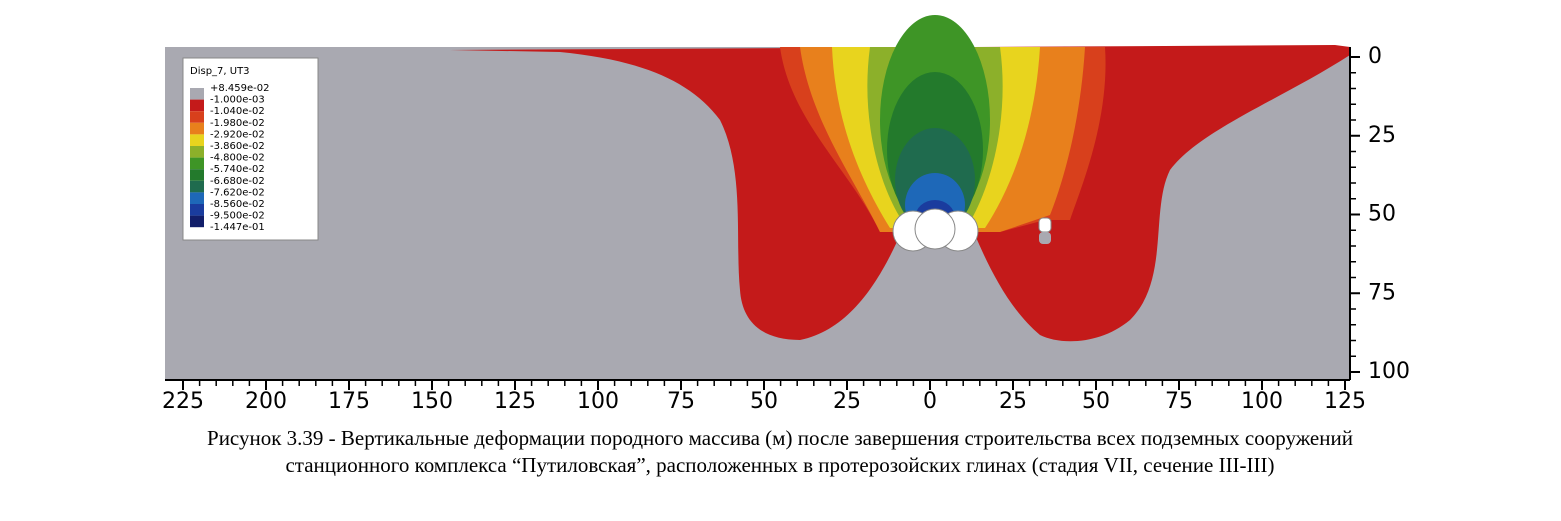 This screenshot has width=1561, height=521. What do you see at coordinates (237, 123) in the screenshot?
I see `legend-label: -1.980e-02` at bounding box center [237, 123].